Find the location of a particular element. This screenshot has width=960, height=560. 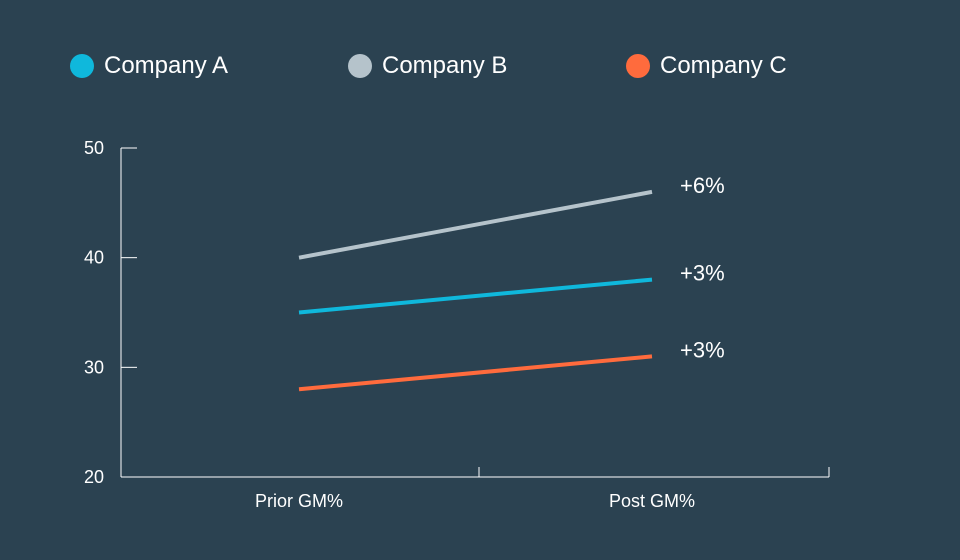

legend-swatch-company-c is located at coordinates (638, 66).